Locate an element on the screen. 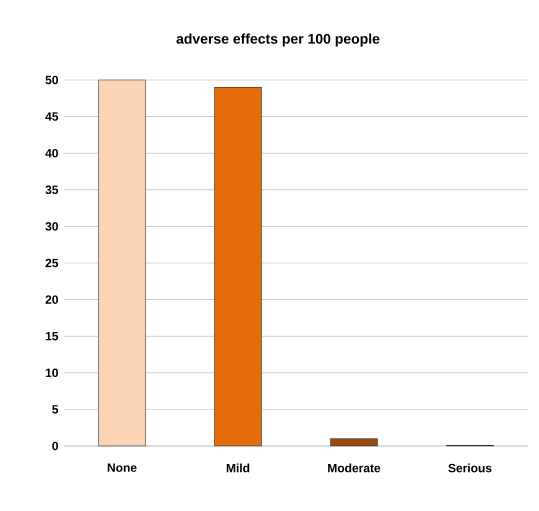 This screenshot has width=539, height=511. x-tick-label: None is located at coordinates (122, 468).